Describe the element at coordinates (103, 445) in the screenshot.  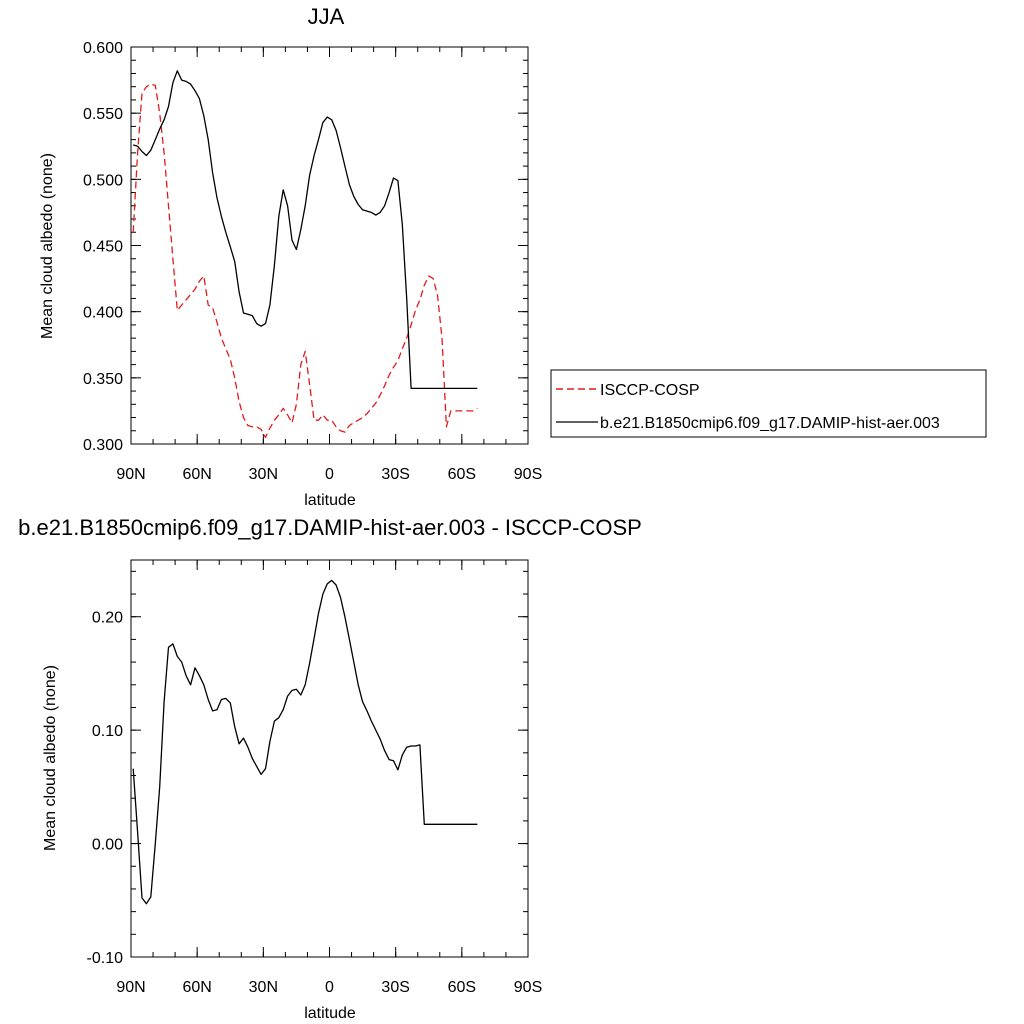
I see `y-tick-label: 0.300` at that location.